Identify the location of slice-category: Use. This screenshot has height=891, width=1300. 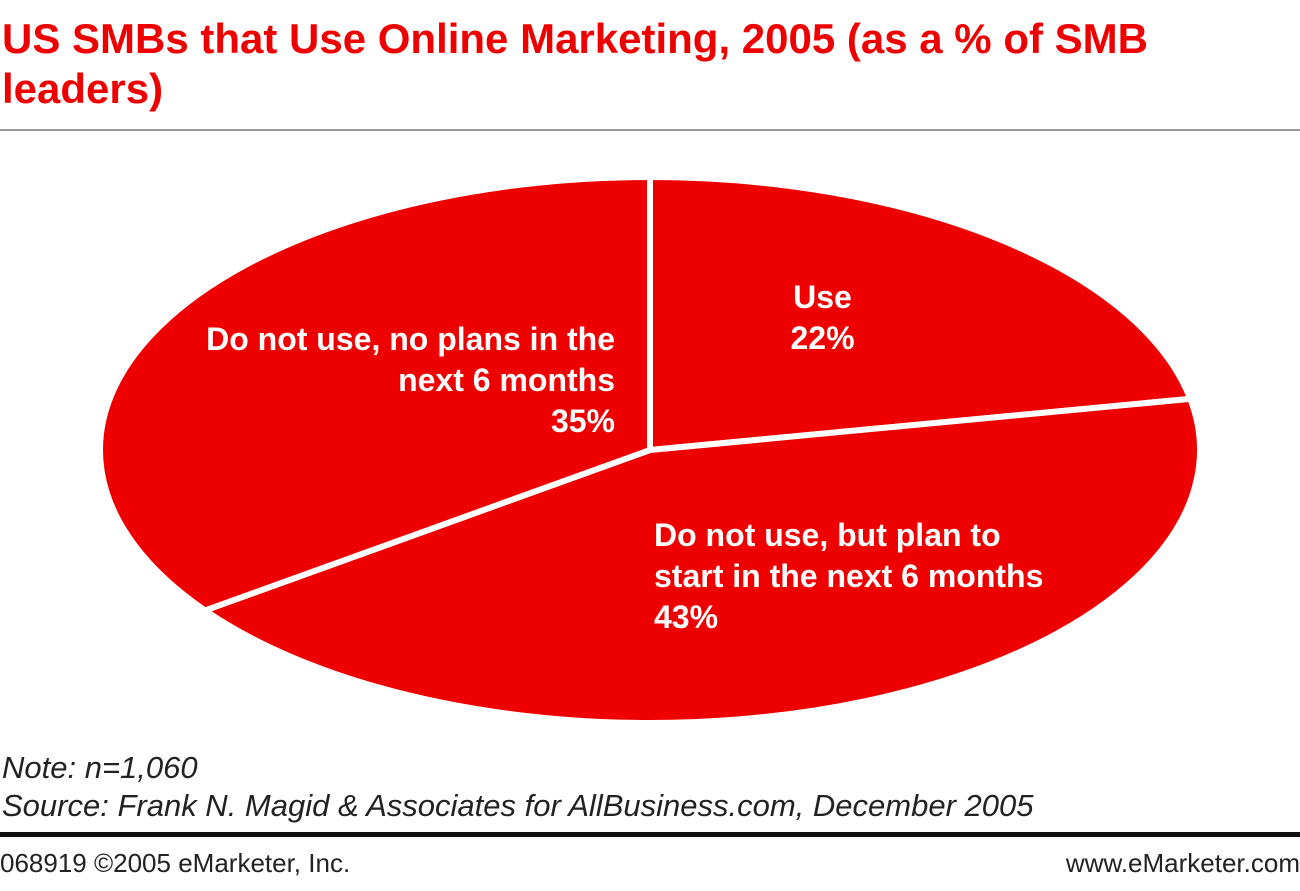
(822, 297).